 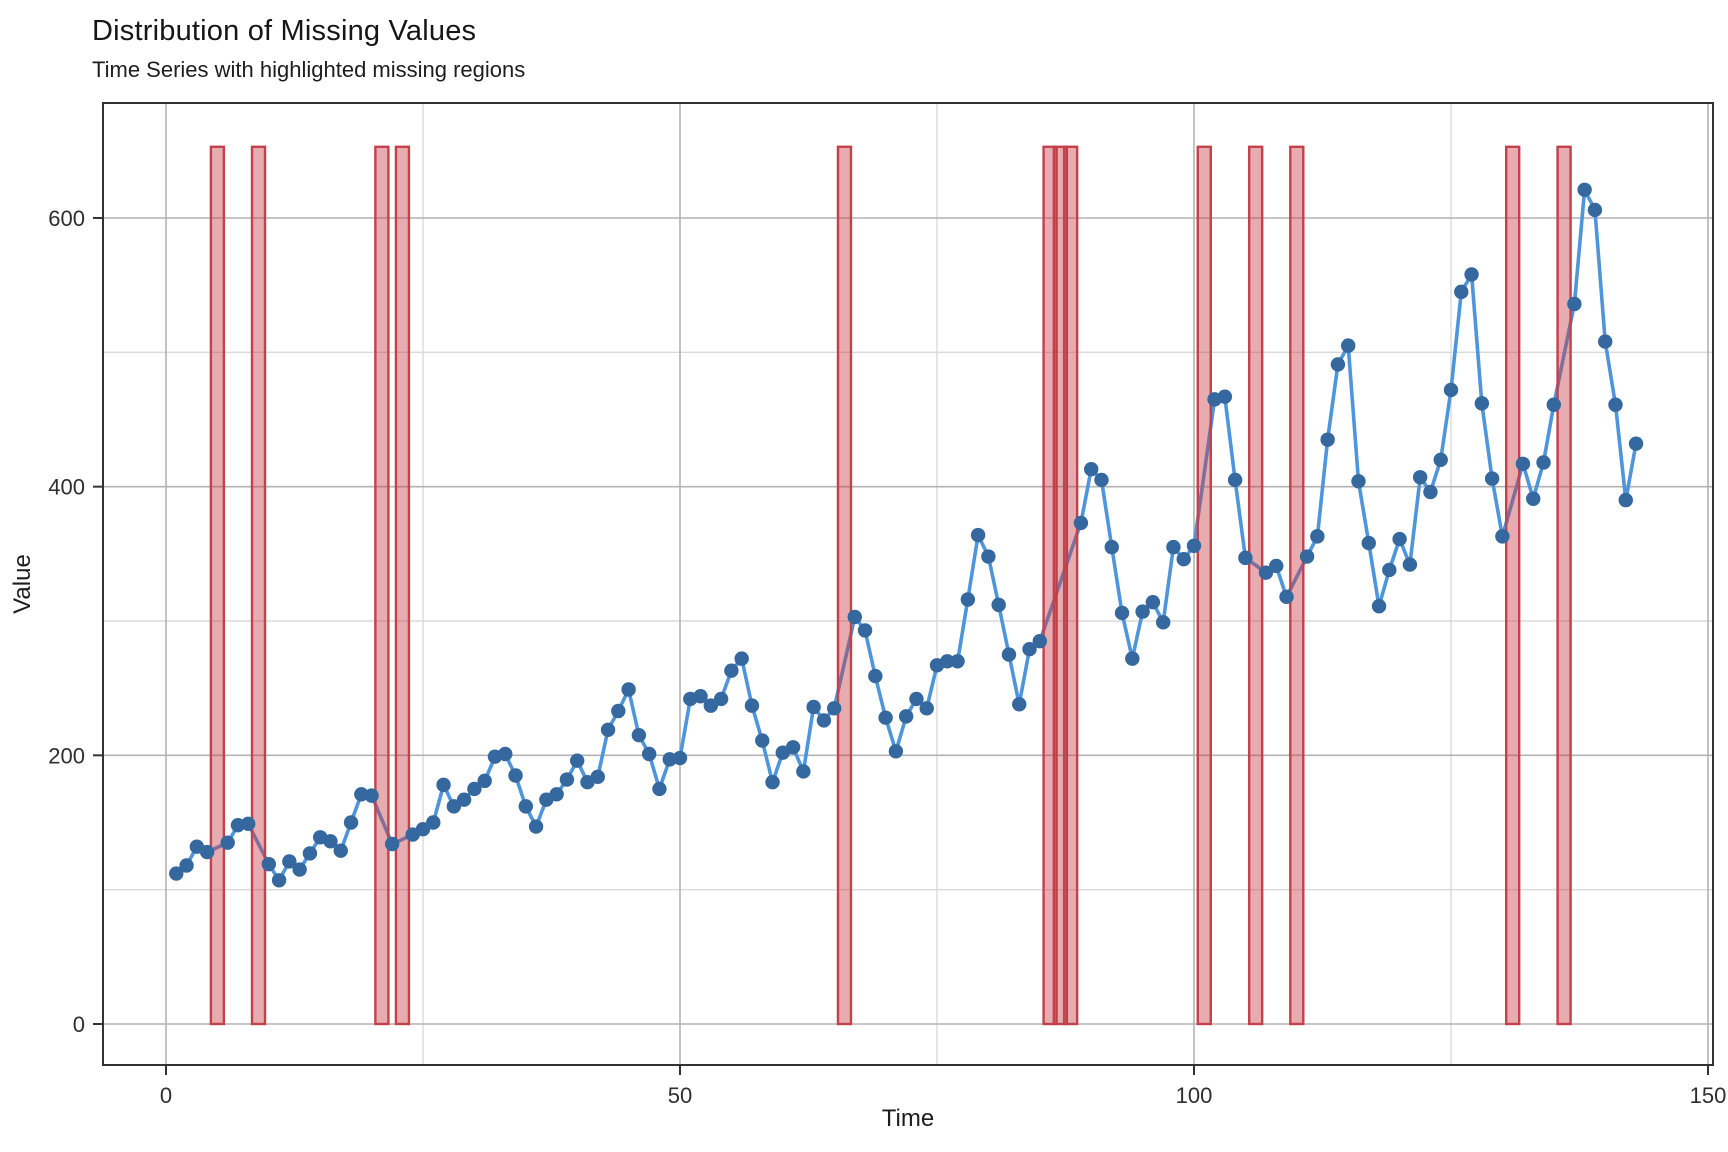 I want to click on y-tick-label: 0, so click(x=79, y=1024).